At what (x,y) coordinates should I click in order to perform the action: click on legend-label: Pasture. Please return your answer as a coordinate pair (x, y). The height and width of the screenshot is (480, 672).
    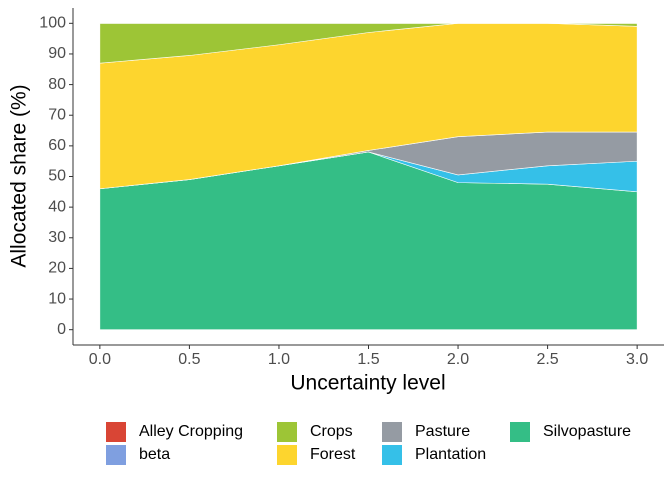
    Looking at the image, I should click on (442, 431).